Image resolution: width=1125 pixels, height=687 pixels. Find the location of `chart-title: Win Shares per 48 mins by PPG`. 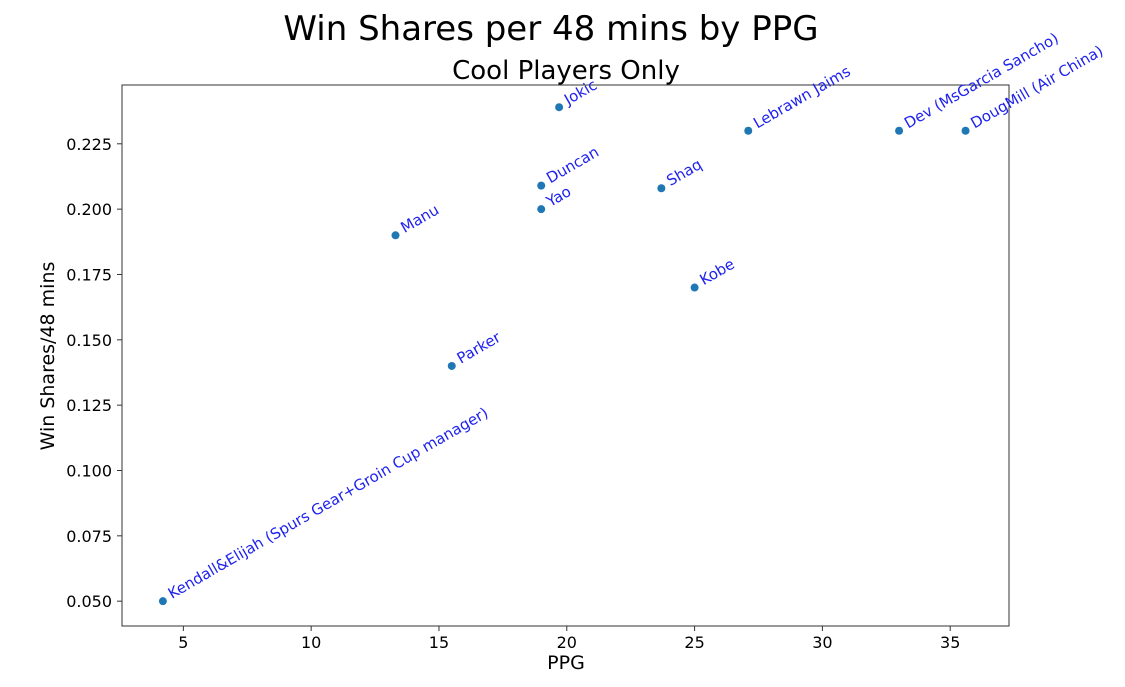

chart-title: Win Shares per 48 mins by PPG is located at coordinates (550, 29).